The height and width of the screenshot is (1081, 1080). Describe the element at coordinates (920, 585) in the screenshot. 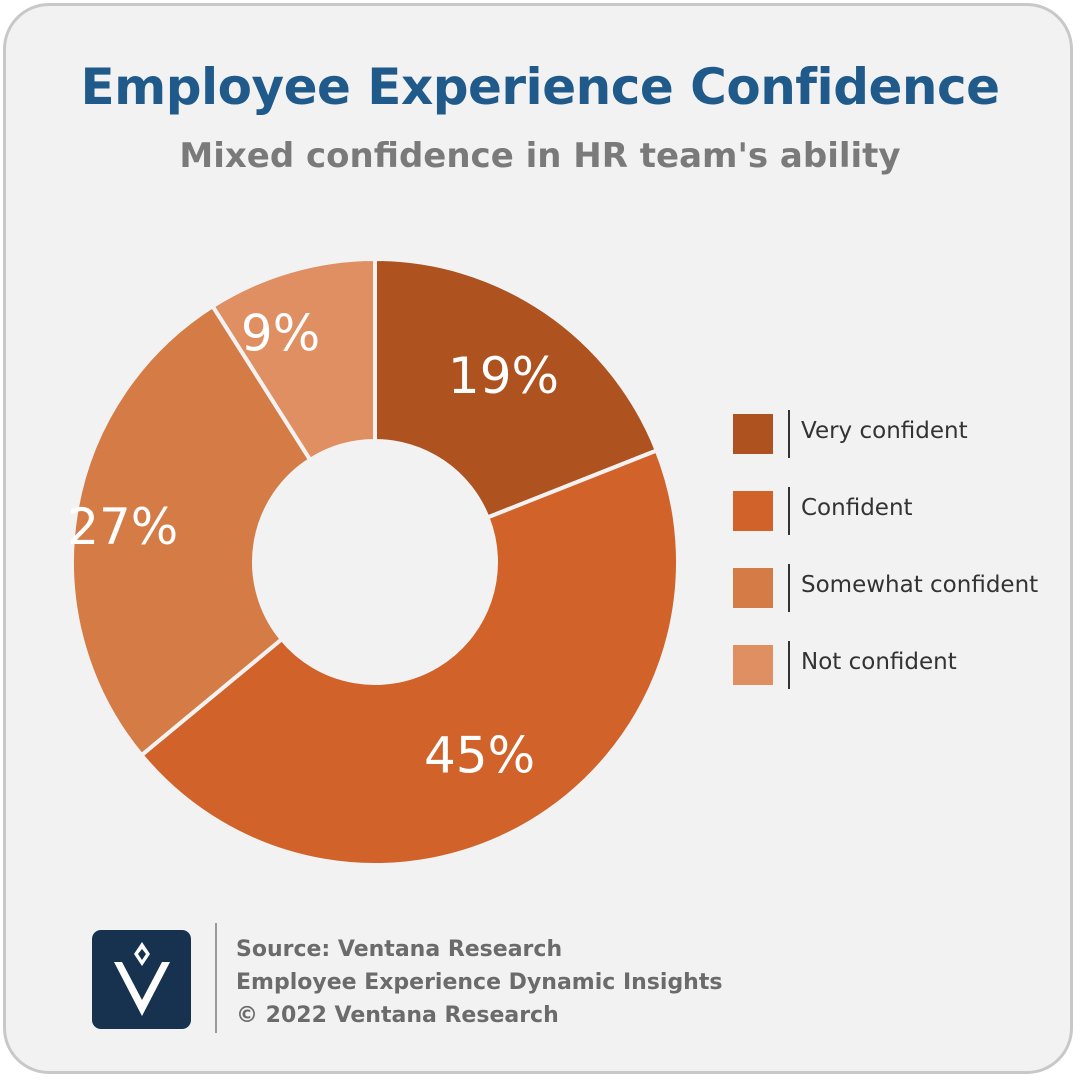

I see `legend-label: Somewhat confident` at that location.